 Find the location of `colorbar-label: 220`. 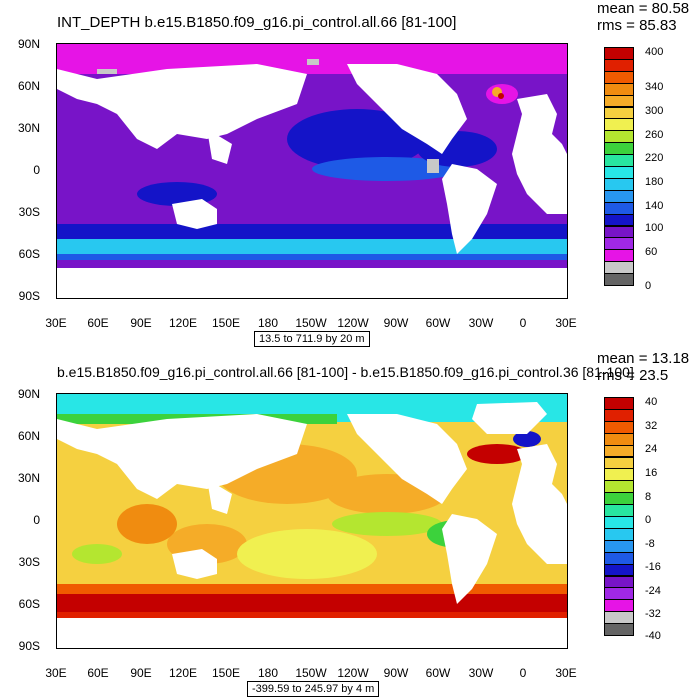

colorbar-label: 220 is located at coordinates (654, 158).